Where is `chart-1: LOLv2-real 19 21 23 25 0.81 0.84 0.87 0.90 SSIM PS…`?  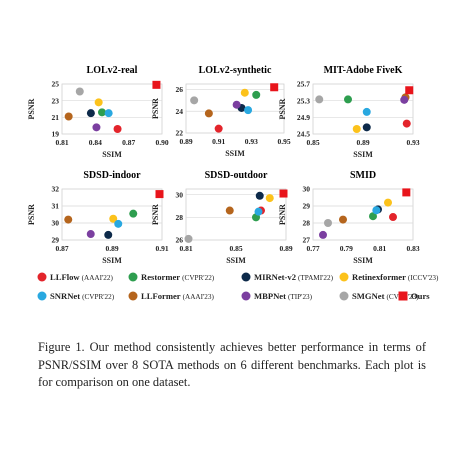
chart-1: LOLv2-real 19 21 23 25 0.81 0.84 0.87 0.90 SSIM PS… is located at coordinates (98, 112).